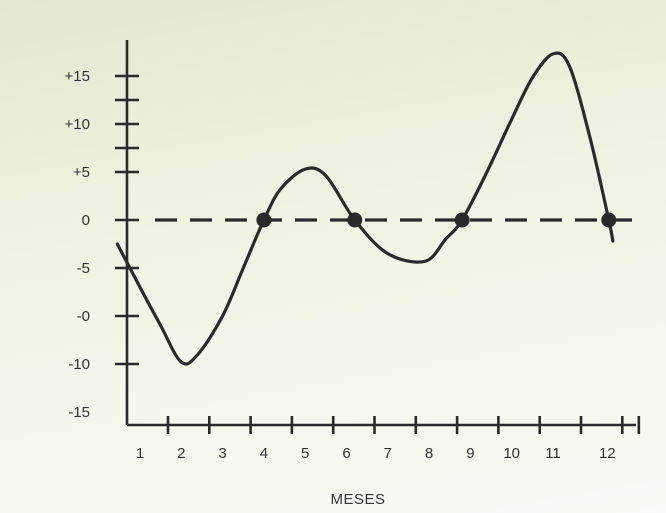  I want to click on y-tick-label: -15, so click(79, 412).